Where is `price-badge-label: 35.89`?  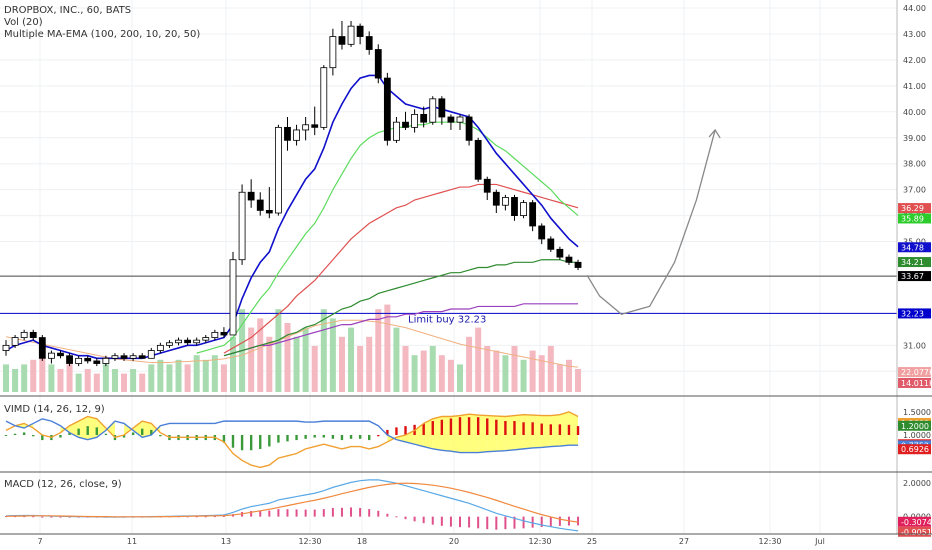
price-badge-label: 35.89 is located at coordinates (912, 218).